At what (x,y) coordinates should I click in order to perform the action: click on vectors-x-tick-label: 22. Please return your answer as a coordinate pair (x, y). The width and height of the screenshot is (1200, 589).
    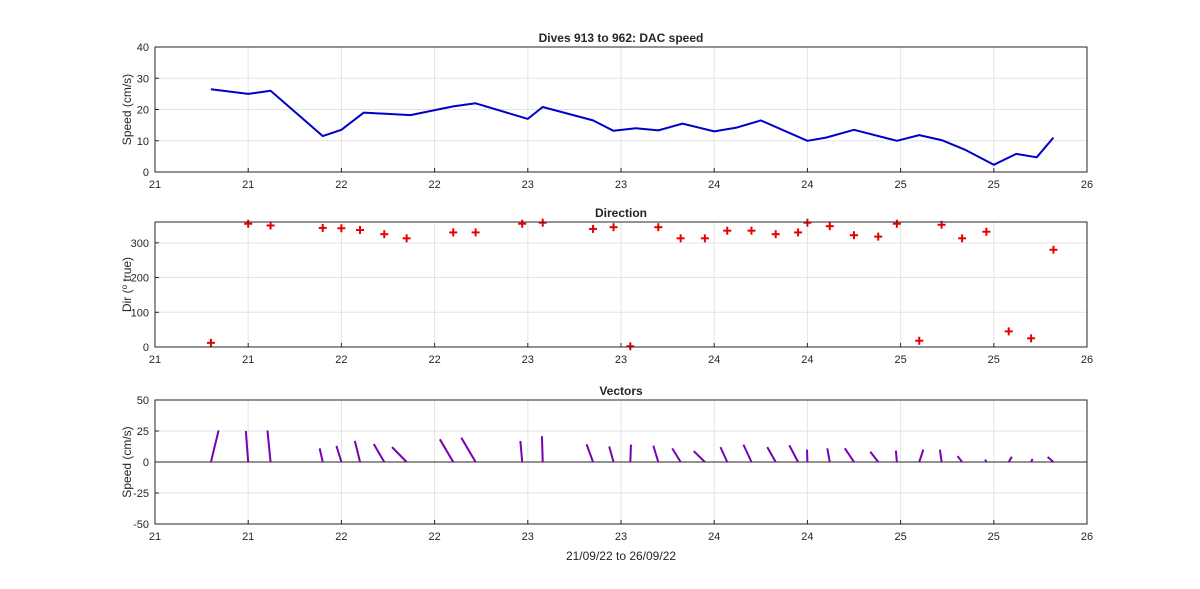
    Looking at the image, I should click on (434, 537).